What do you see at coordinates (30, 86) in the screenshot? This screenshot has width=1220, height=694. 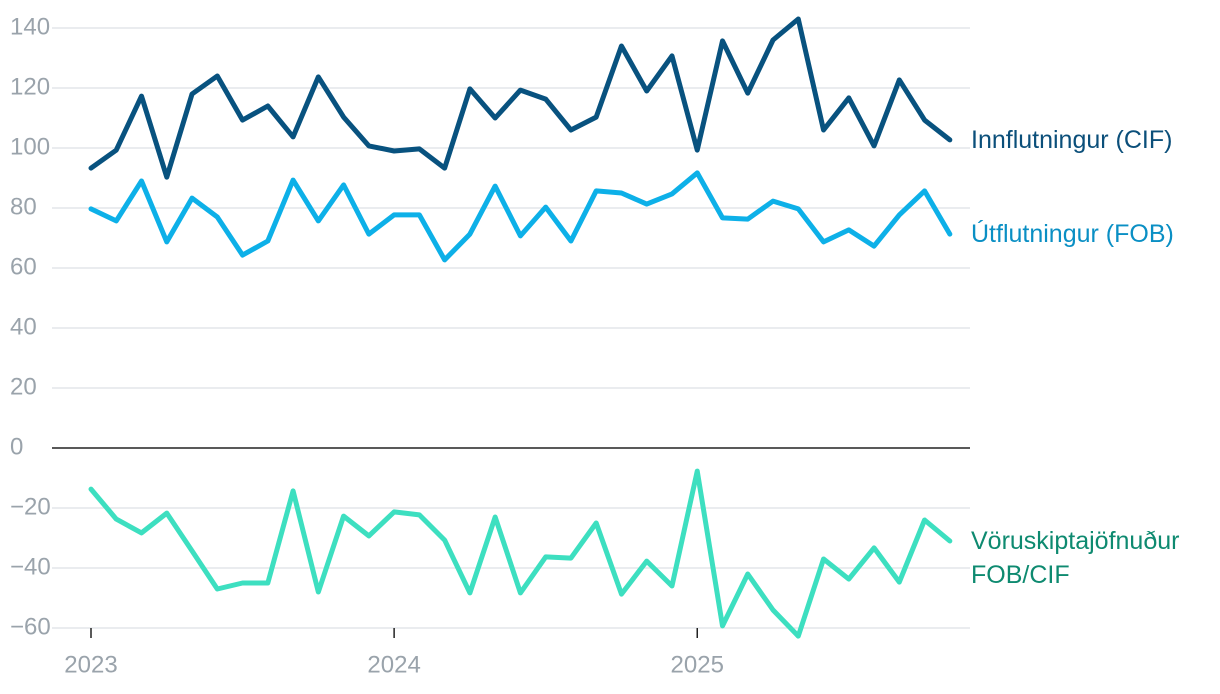 I see `y-tick-label: 120` at bounding box center [30, 86].